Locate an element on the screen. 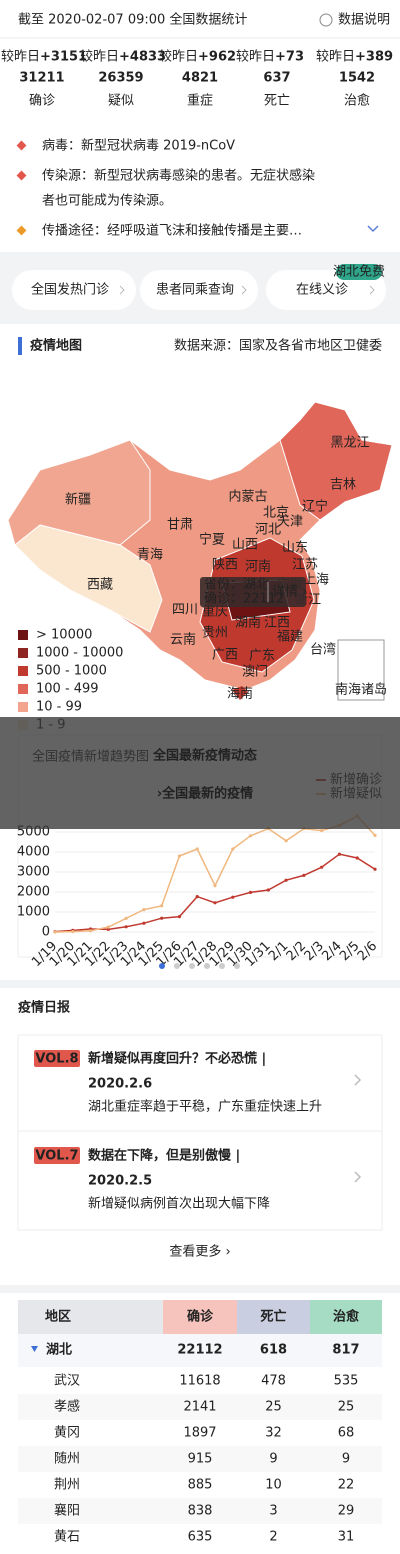  badge is located at coordinates (359, 272).